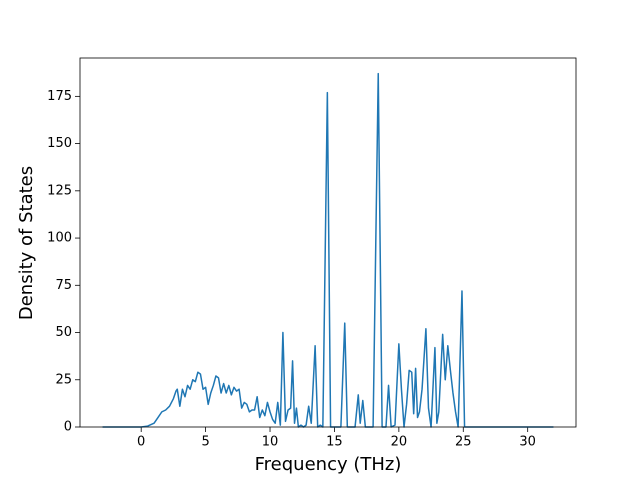 The image size is (640, 480). I want to click on x-tick-label: 30, so click(527, 442).